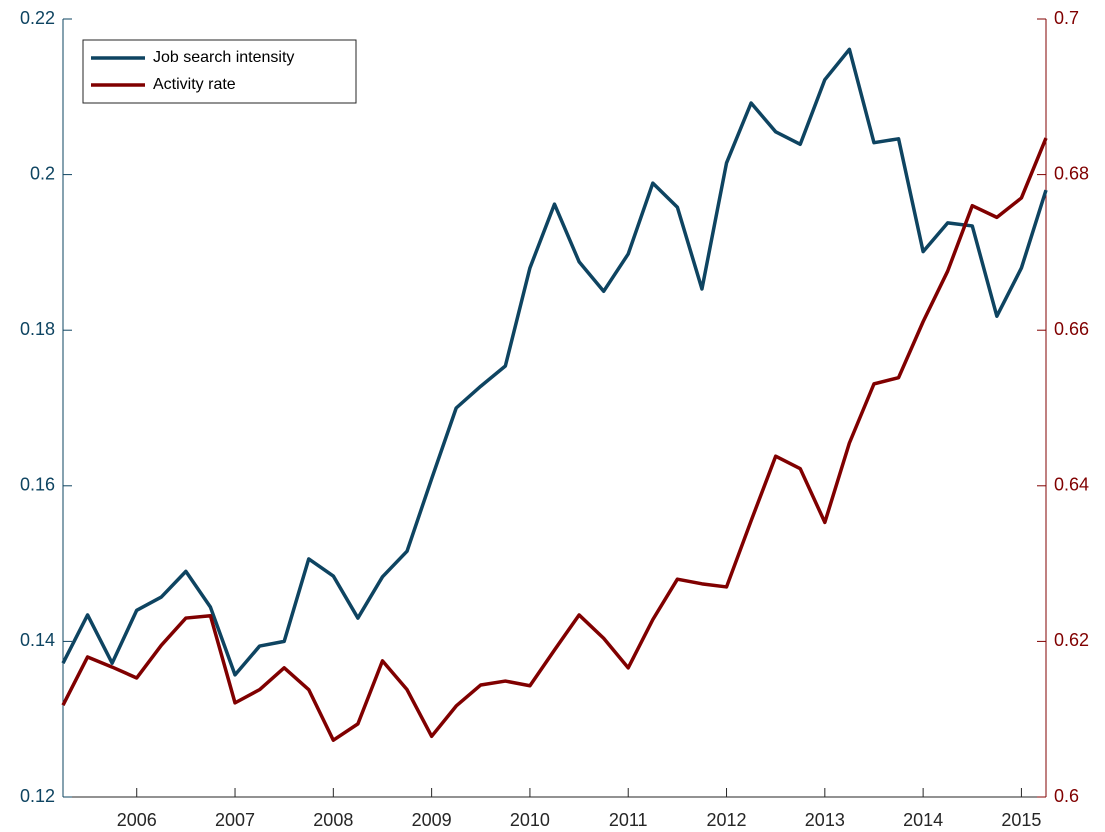  Describe the element at coordinates (333, 820) in the screenshot. I see `x-tick-label: 2008` at that location.